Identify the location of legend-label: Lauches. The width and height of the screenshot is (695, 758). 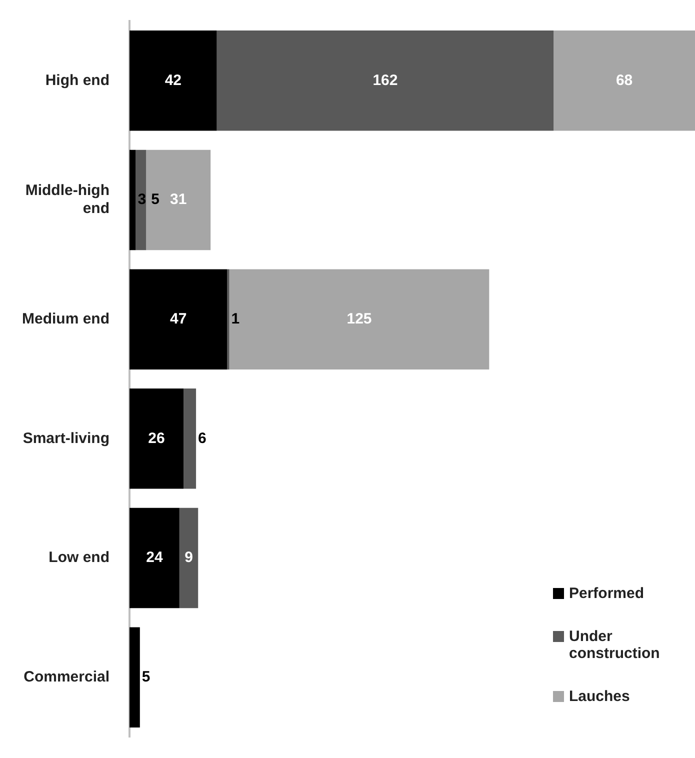
(599, 696).